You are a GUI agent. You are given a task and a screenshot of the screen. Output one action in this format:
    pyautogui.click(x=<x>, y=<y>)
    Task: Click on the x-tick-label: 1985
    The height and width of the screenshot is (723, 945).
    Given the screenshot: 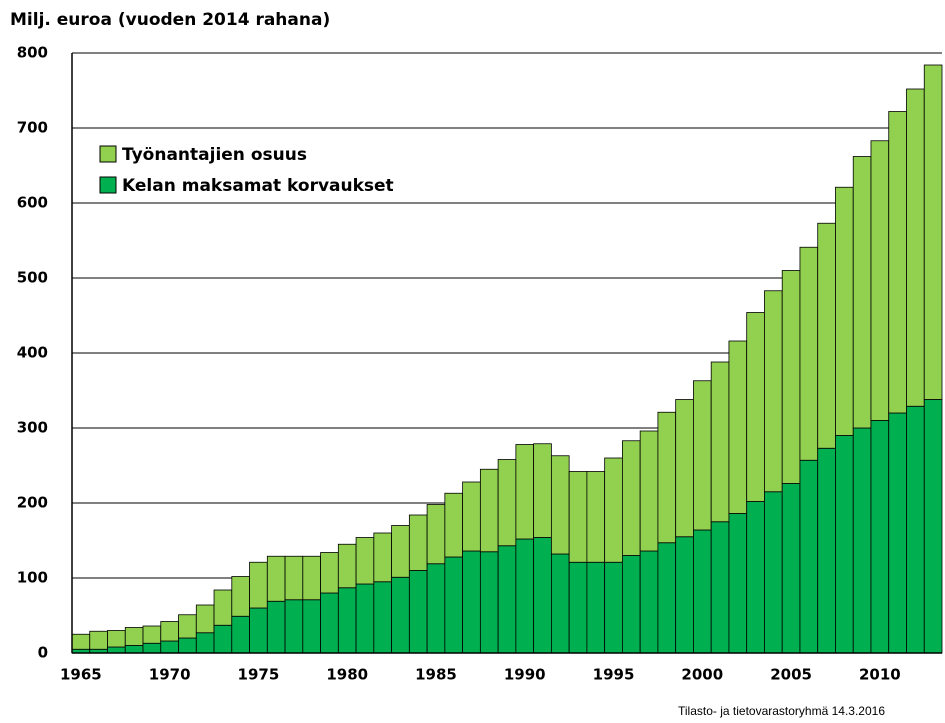 What is the action you would take?
    pyautogui.click(x=436, y=675)
    